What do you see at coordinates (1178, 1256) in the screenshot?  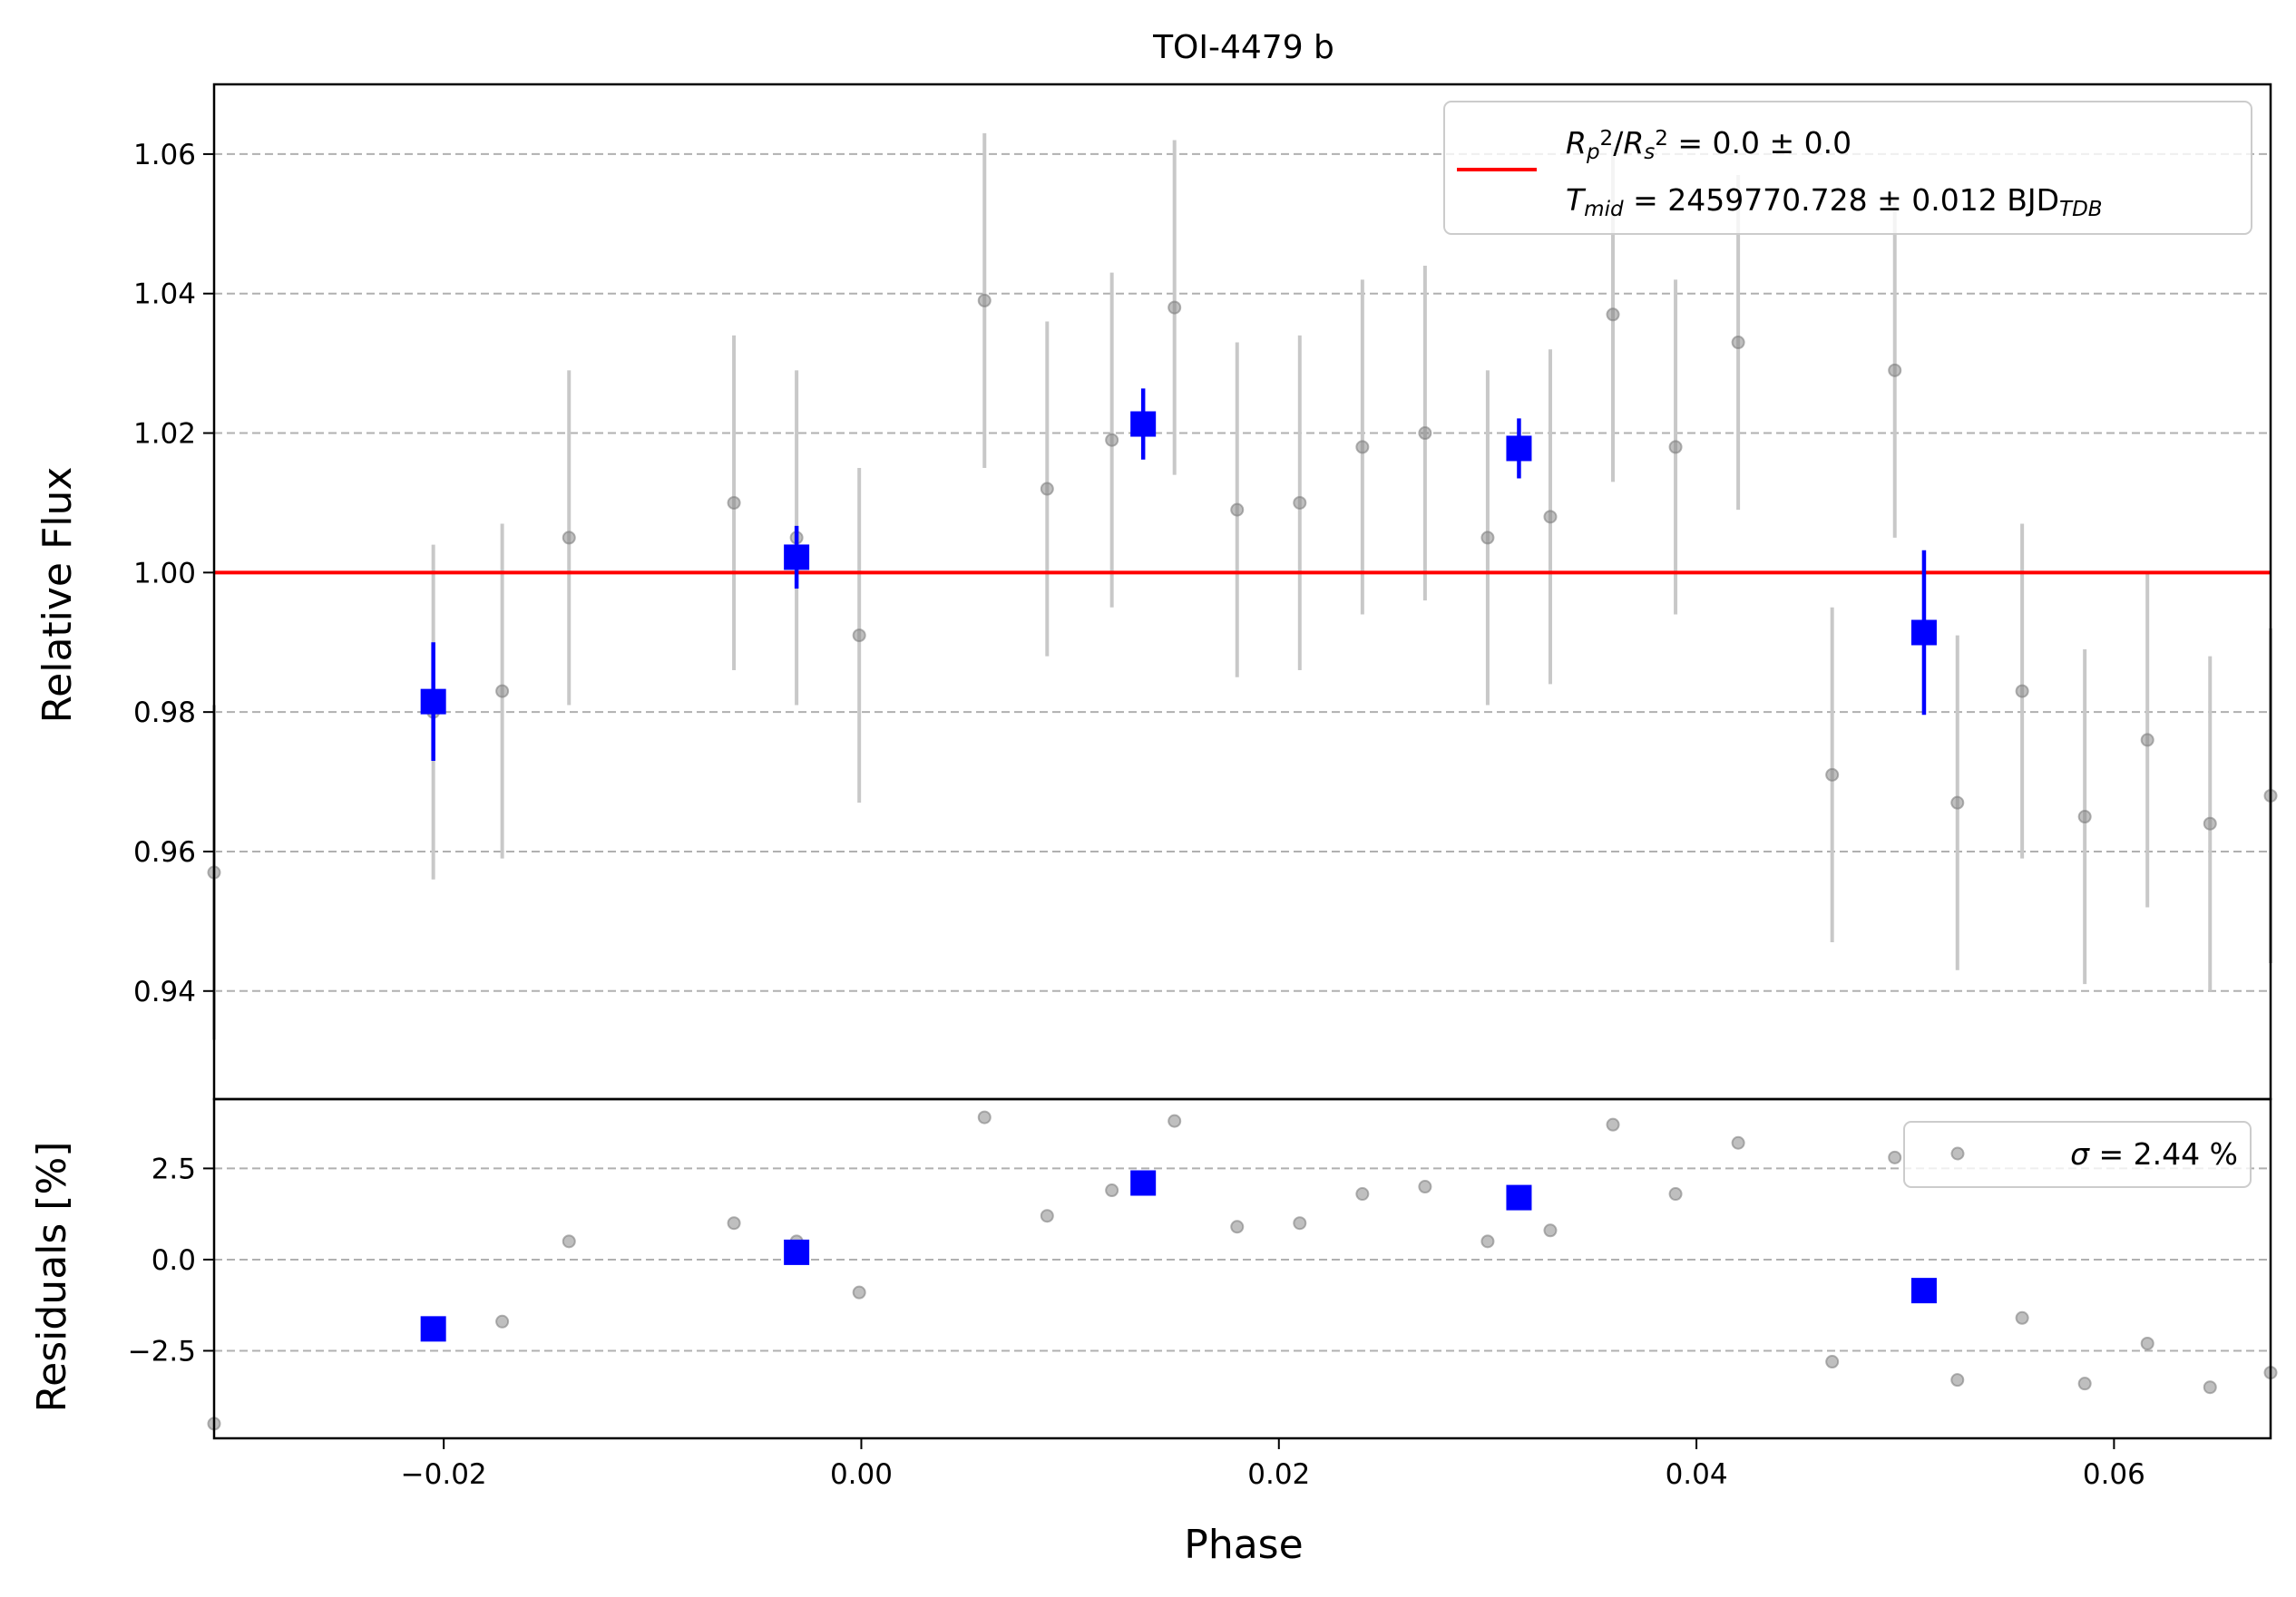 I see `residuals-binned-points` at bounding box center [1178, 1256].